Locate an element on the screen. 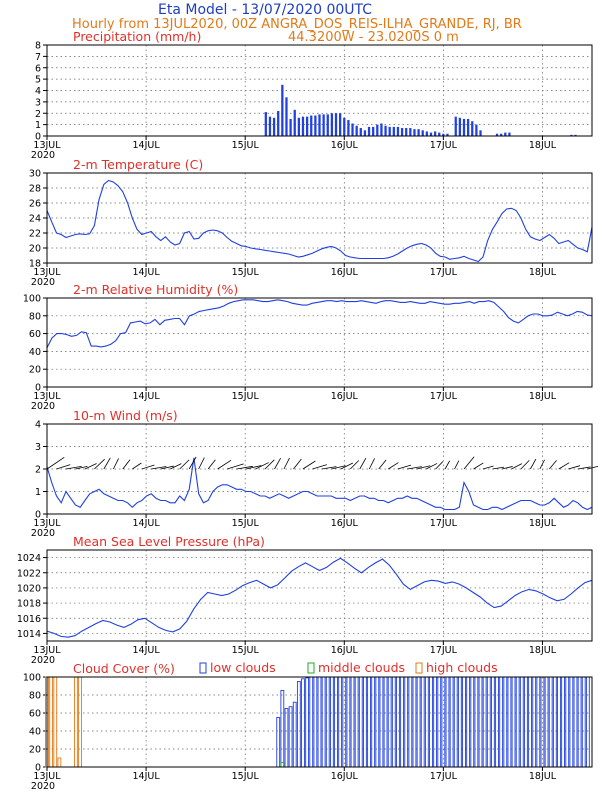 Image resolution: width=612 pixels, height=792 pixels. y-tick-label: 1014 is located at coordinates (29, 634).